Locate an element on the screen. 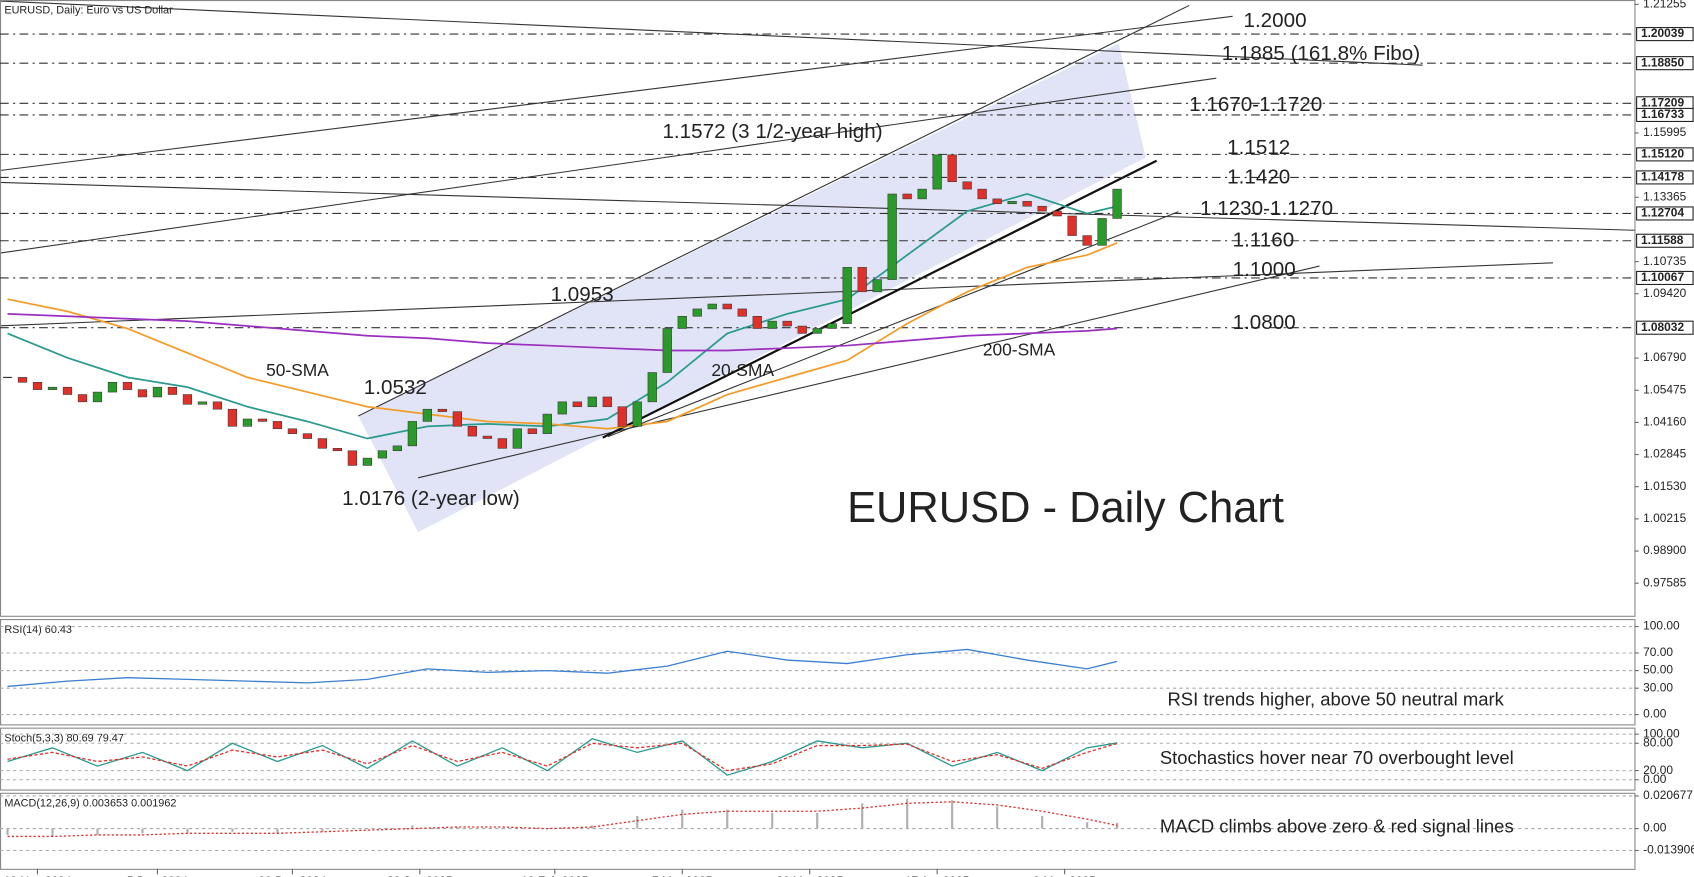 This screenshot has width=1694, height=877. sma-label: 20-SMA is located at coordinates (742, 370).